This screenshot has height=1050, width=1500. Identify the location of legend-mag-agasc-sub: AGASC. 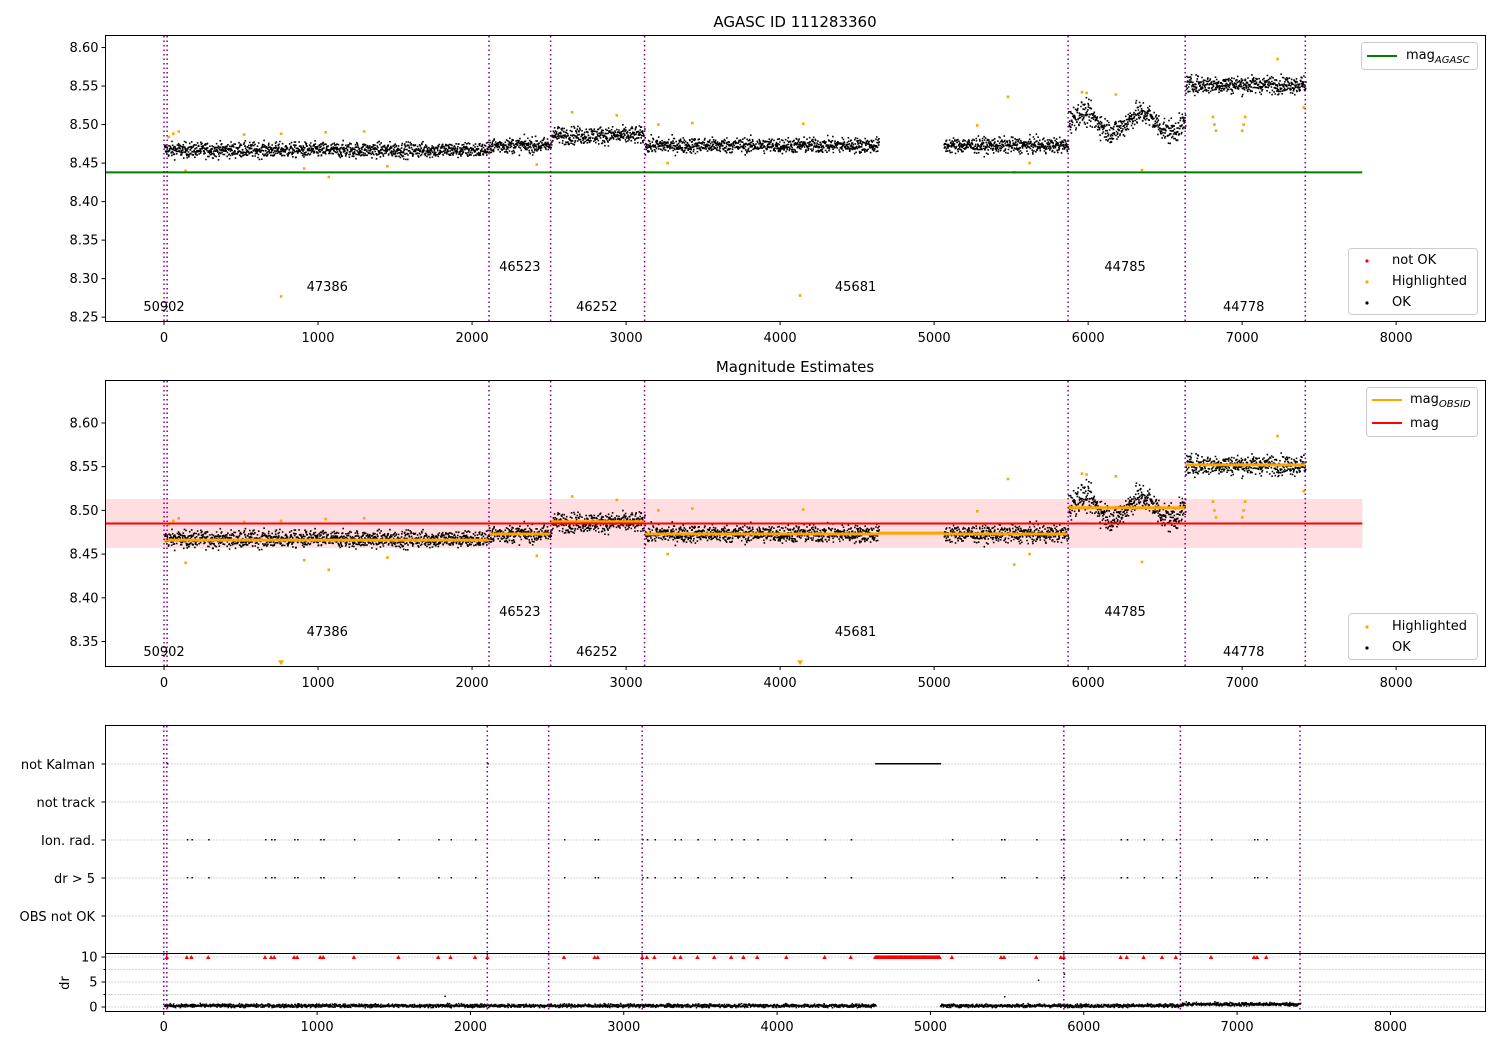
(1452, 60).